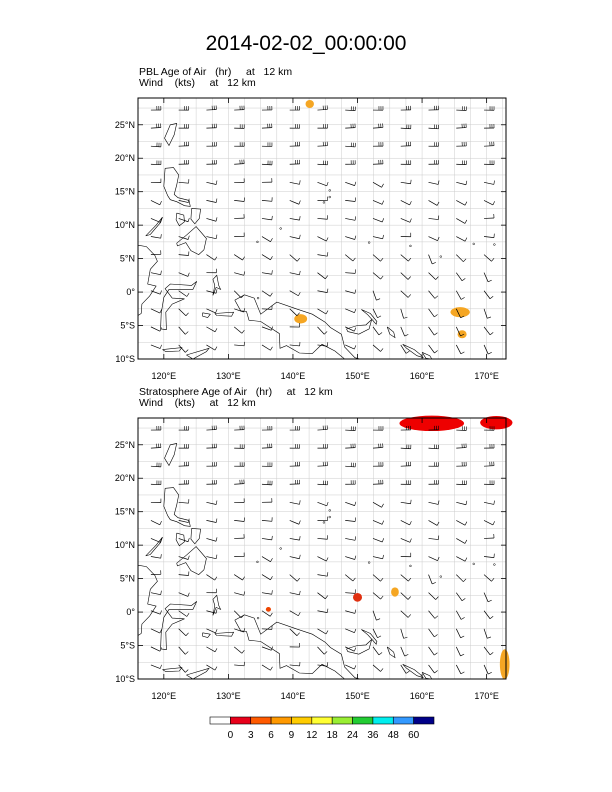 This screenshot has height=792, width=612. What do you see at coordinates (486, 696) in the screenshot?
I see `lon-tick-label: 170°E` at bounding box center [486, 696].